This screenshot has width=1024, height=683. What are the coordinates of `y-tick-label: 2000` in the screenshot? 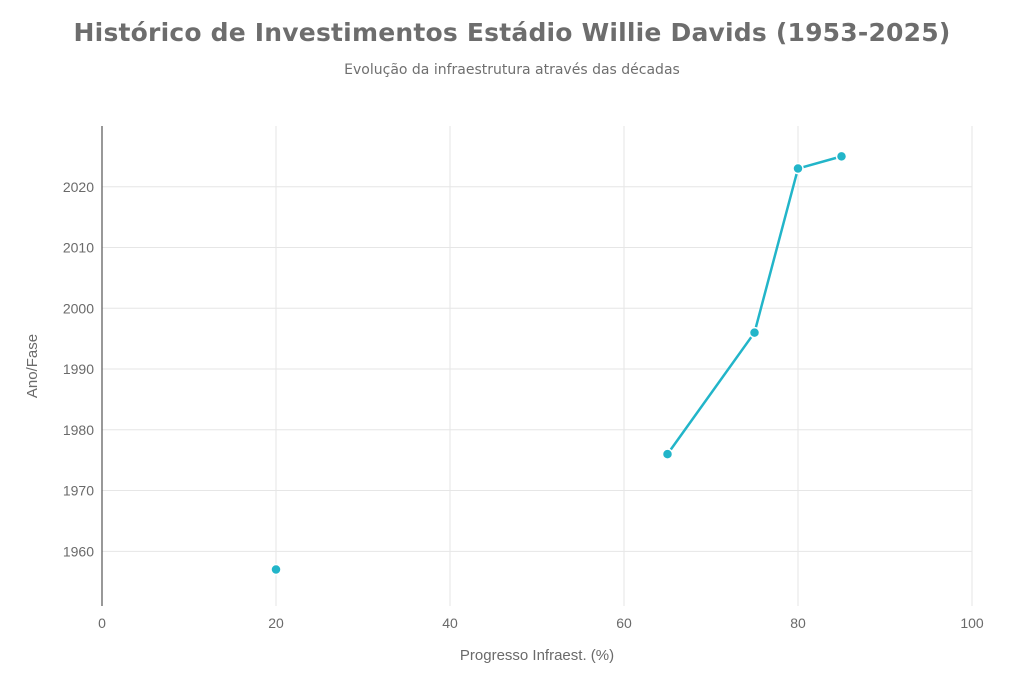 It's located at (78, 308).